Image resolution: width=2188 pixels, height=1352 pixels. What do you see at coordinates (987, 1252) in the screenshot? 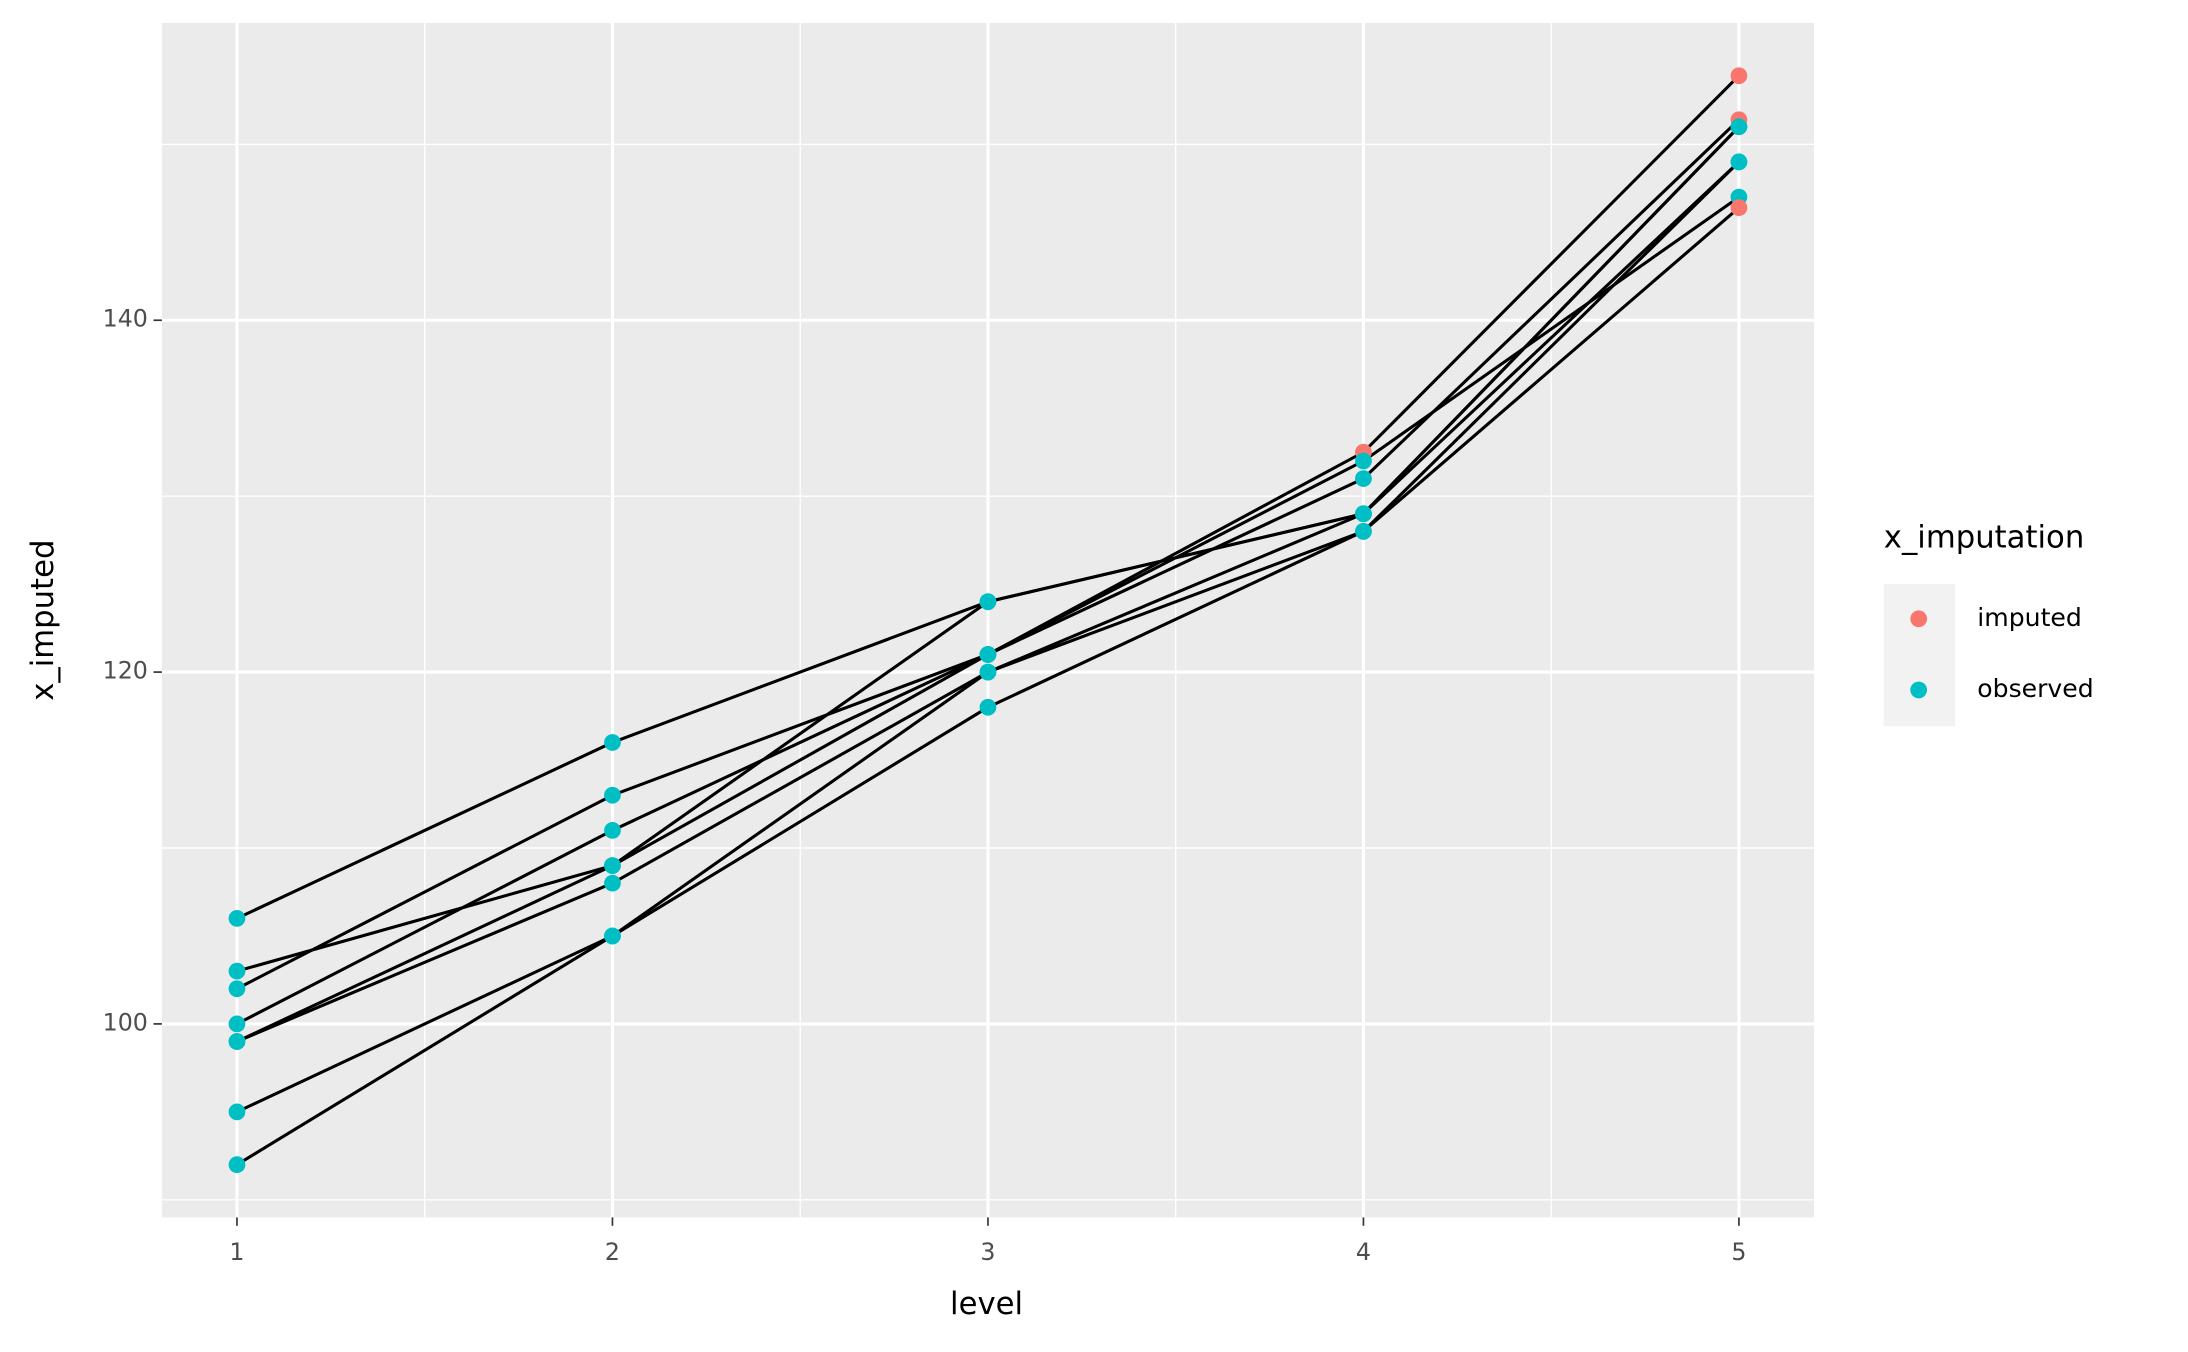
I see `x-tick-label: 3` at bounding box center [987, 1252].